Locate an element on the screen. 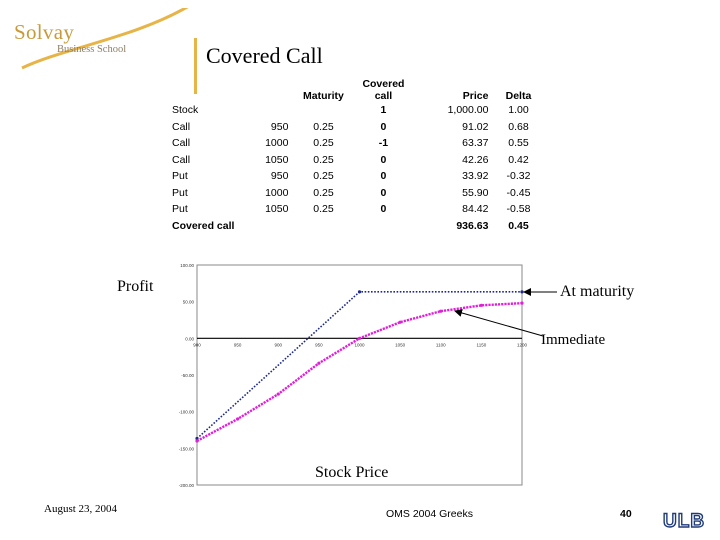 The image size is (720, 540). arrow-immediate is located at coordinates (499, 323).